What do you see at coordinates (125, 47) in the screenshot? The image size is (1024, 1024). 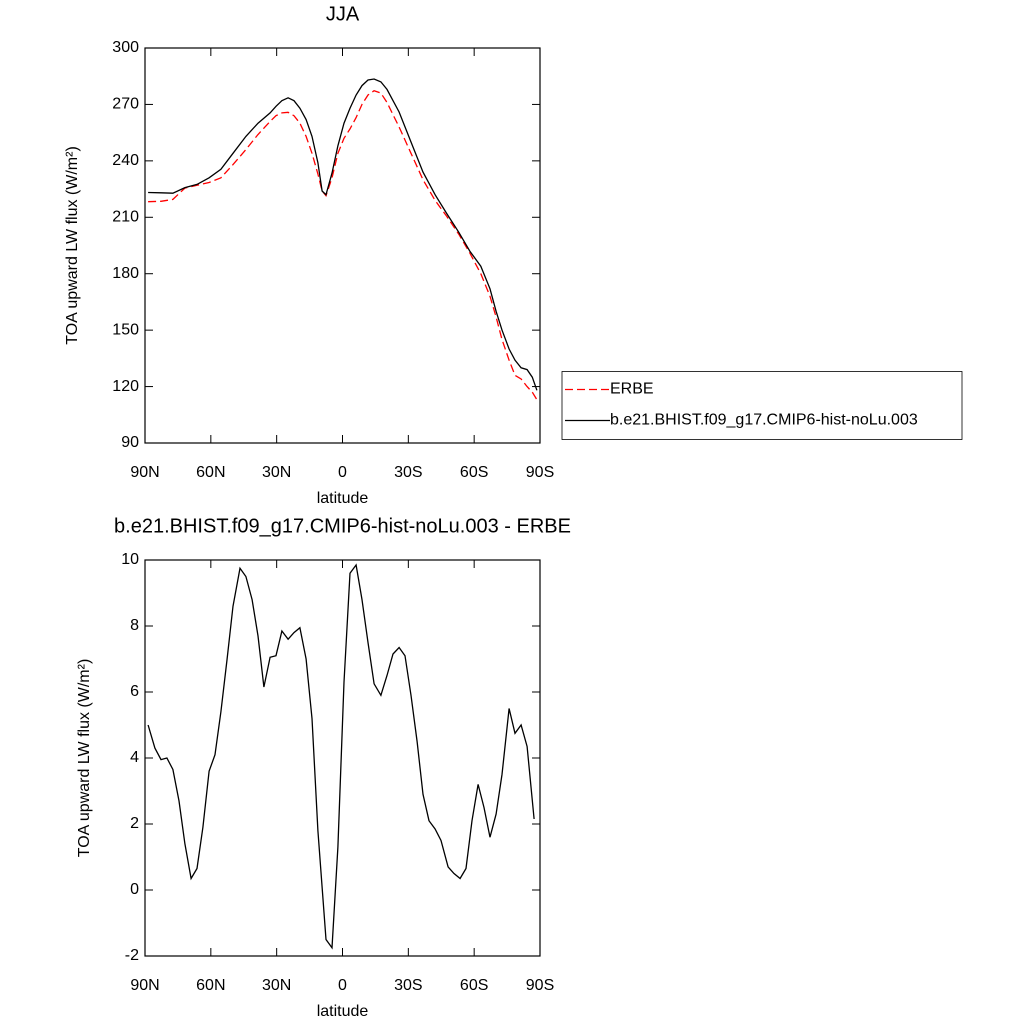 I see `y-tick-label: 300` at bounding box center [125, 47].